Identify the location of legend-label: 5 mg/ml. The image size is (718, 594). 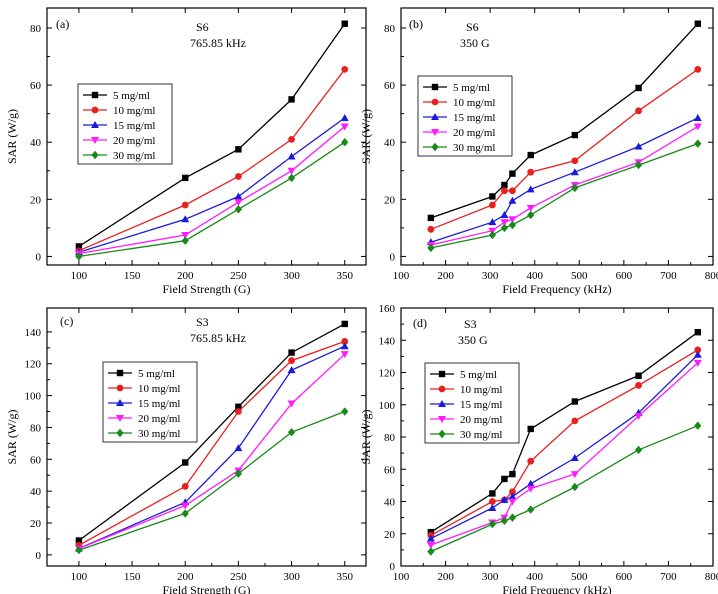
(131, 96).